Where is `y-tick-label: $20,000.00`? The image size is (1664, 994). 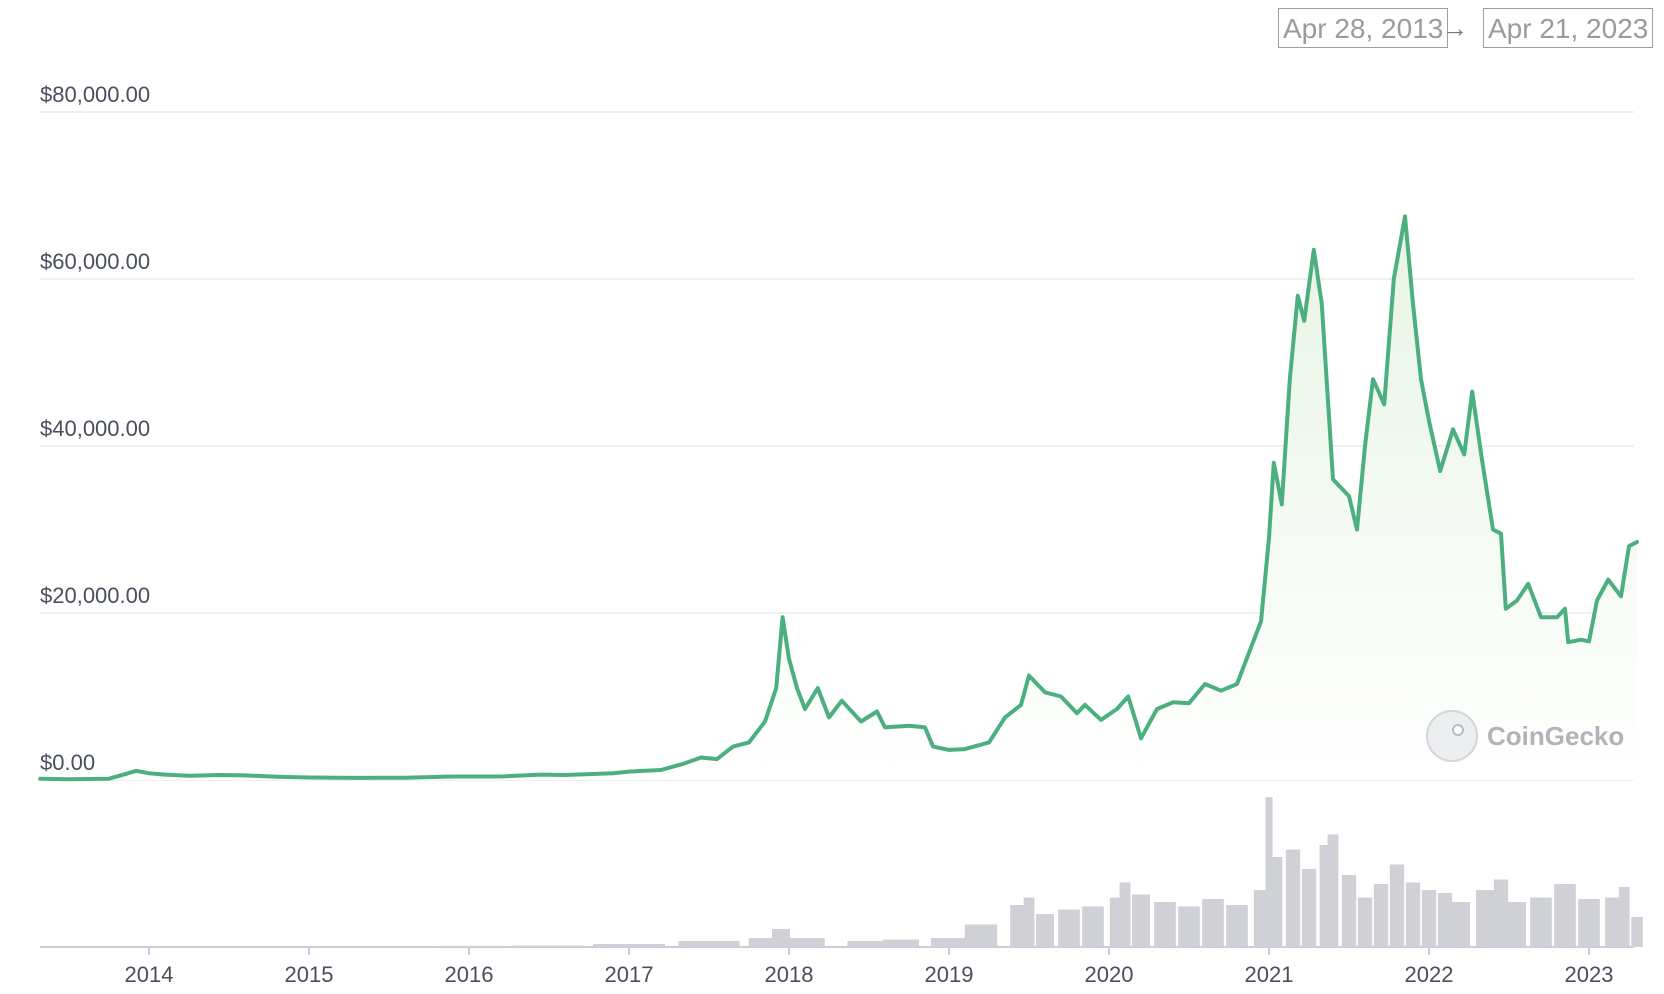
y-tick-label: $20,000.00 is located at coordinates (95, 595).